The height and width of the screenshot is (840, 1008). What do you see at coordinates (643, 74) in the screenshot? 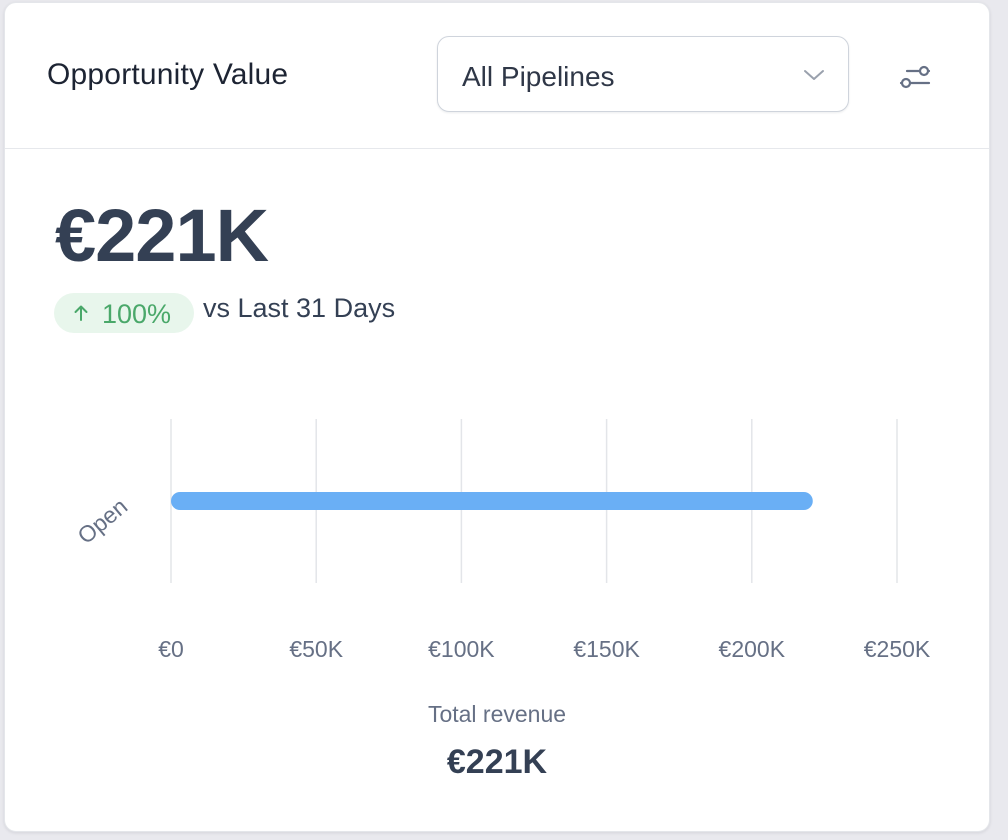
I see `pipeline-select: All Pipelines` at bounding box center [643, 74].